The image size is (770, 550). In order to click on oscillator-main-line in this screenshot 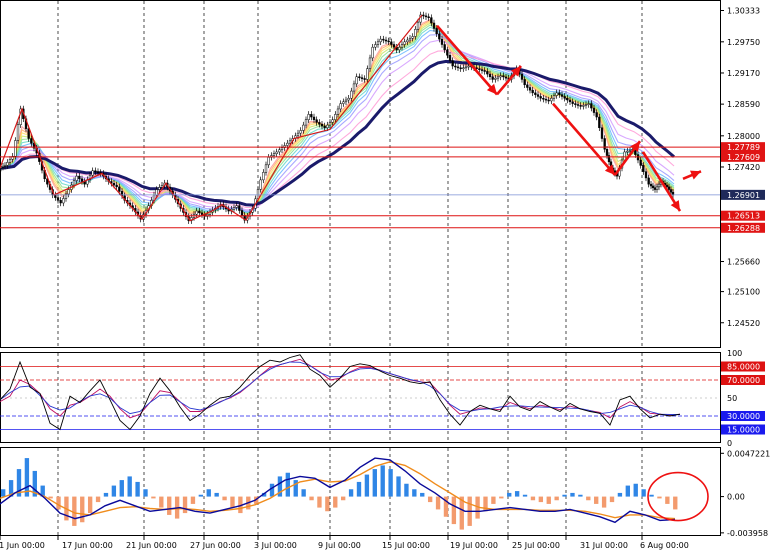, I will do `click(340, 392)`.